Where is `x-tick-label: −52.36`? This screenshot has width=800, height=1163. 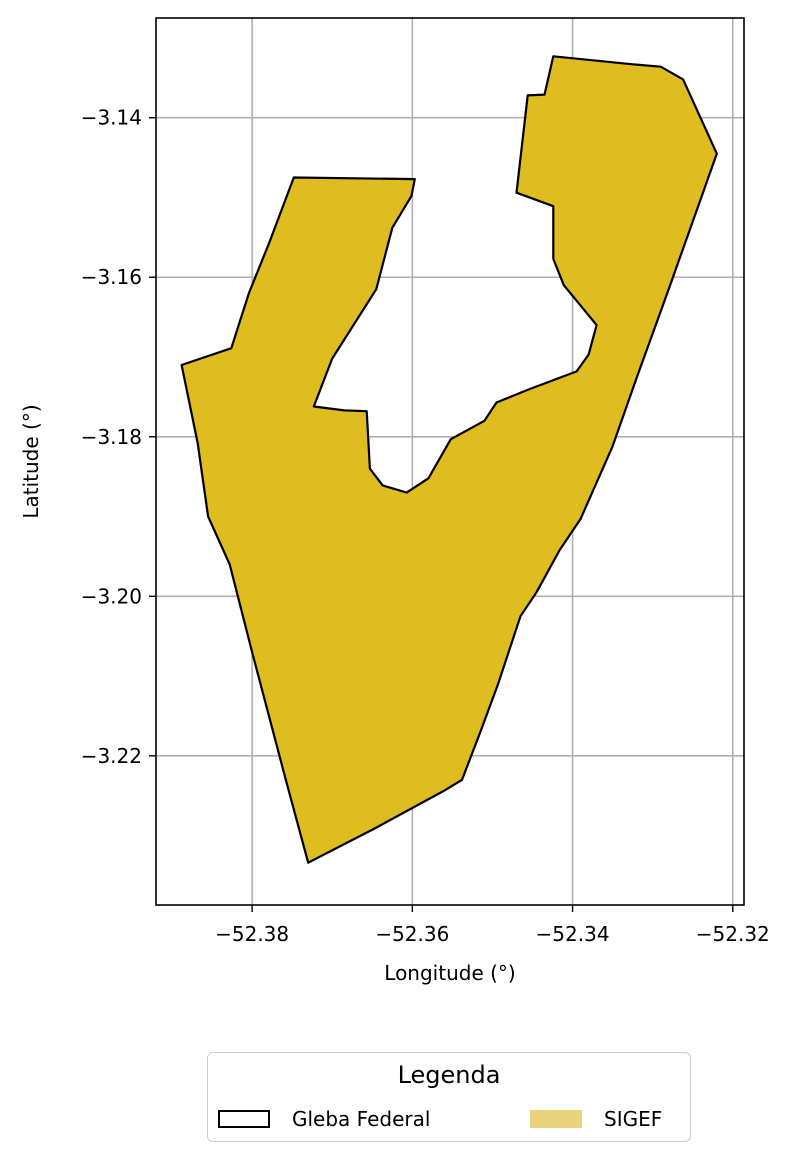
x-tick-label: −52.36 is located at coordinates (412, 934).